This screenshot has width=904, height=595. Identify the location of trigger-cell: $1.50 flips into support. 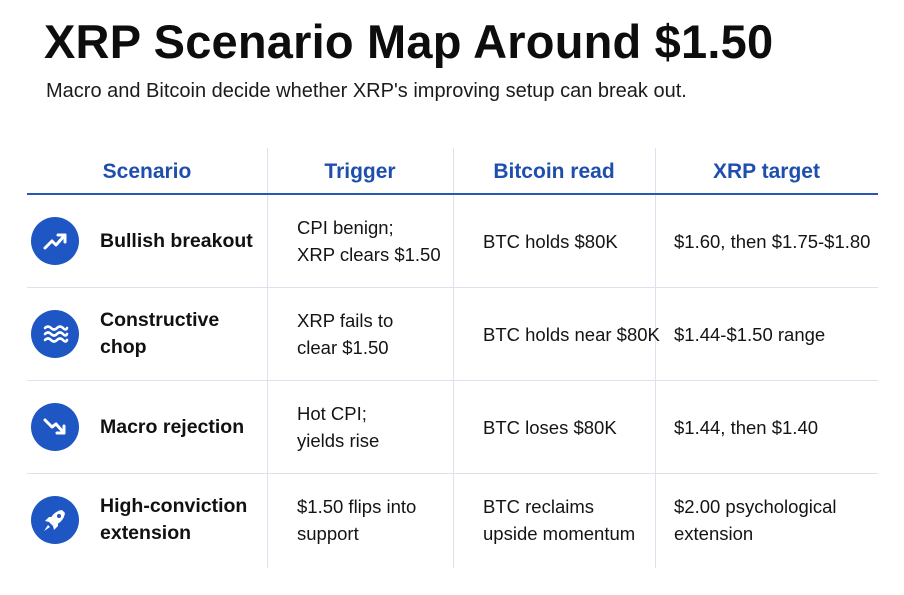
(357, 520).